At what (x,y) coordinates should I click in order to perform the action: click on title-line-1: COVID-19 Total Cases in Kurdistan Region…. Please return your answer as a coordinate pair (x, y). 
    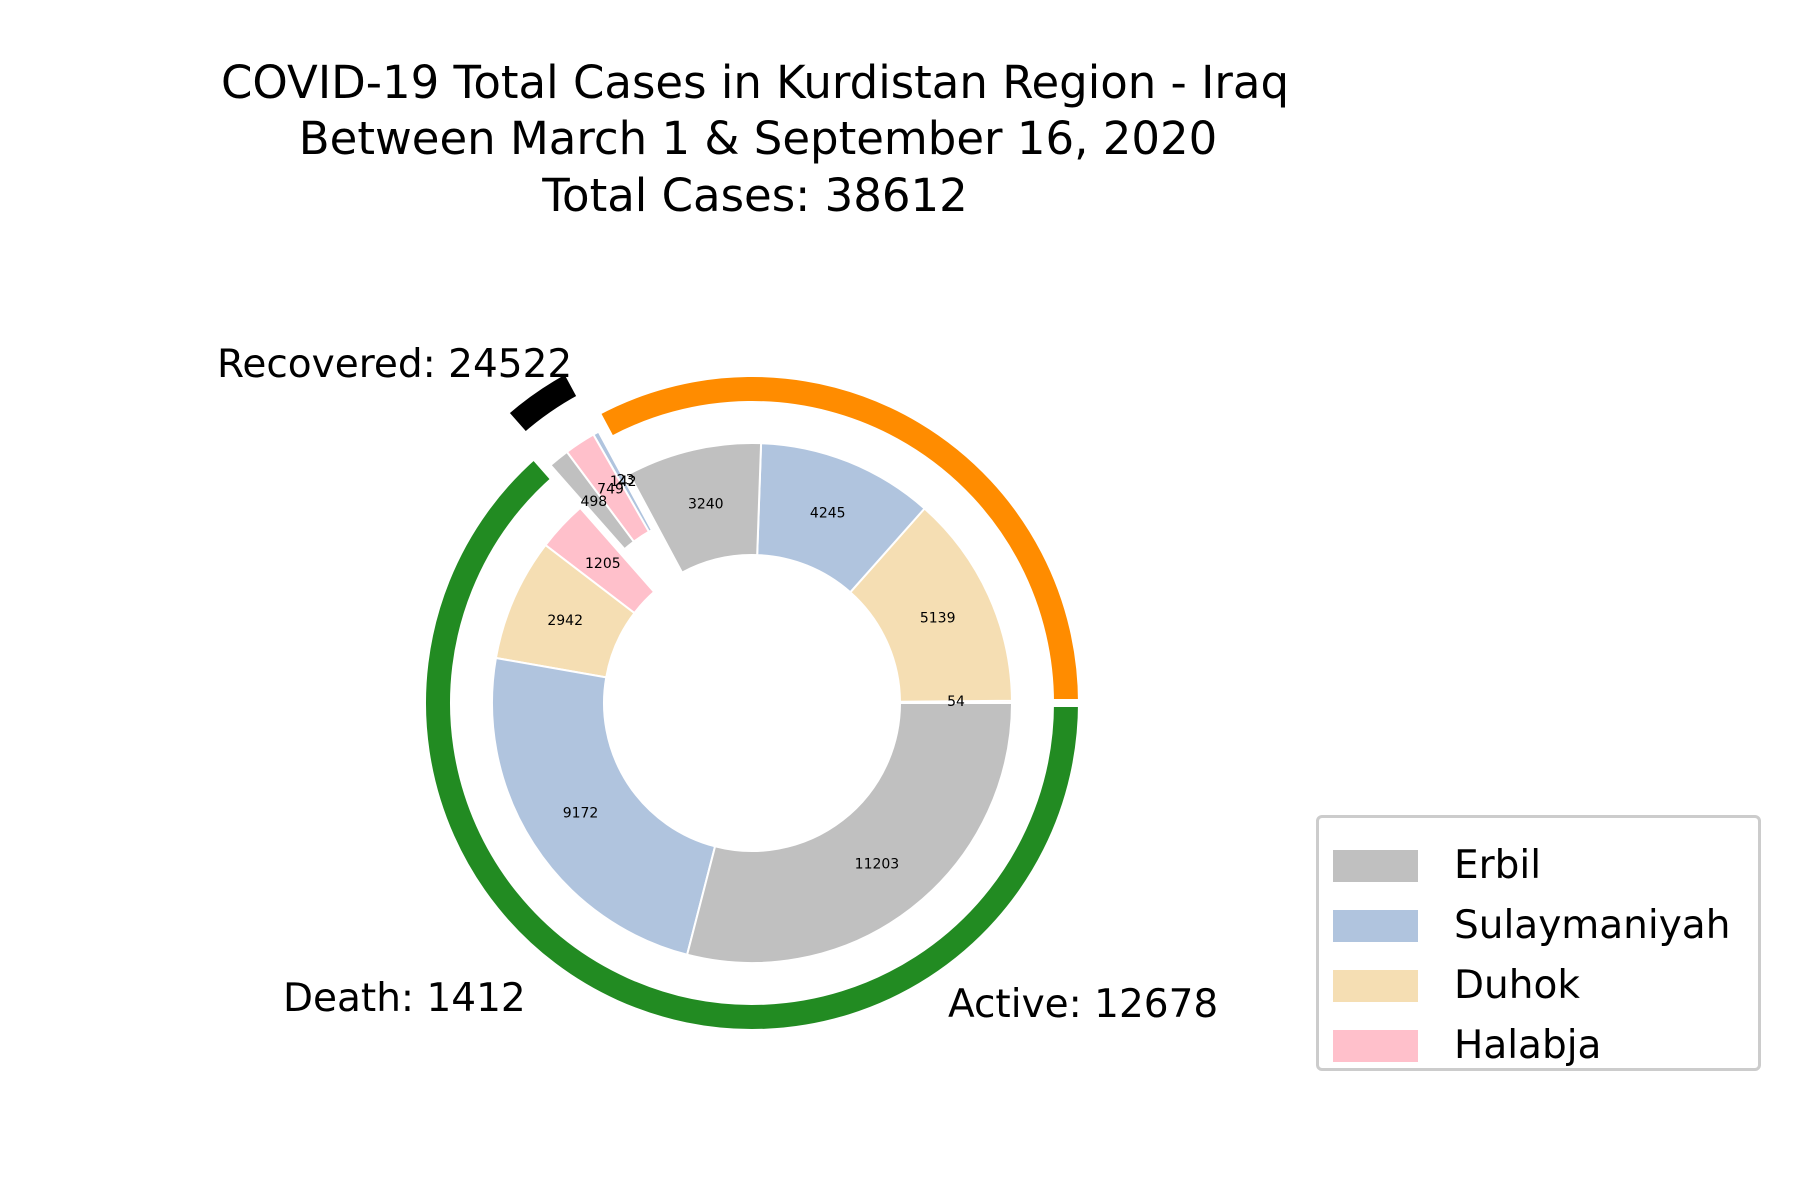
    Looking at the image, I should click on (755, 82).